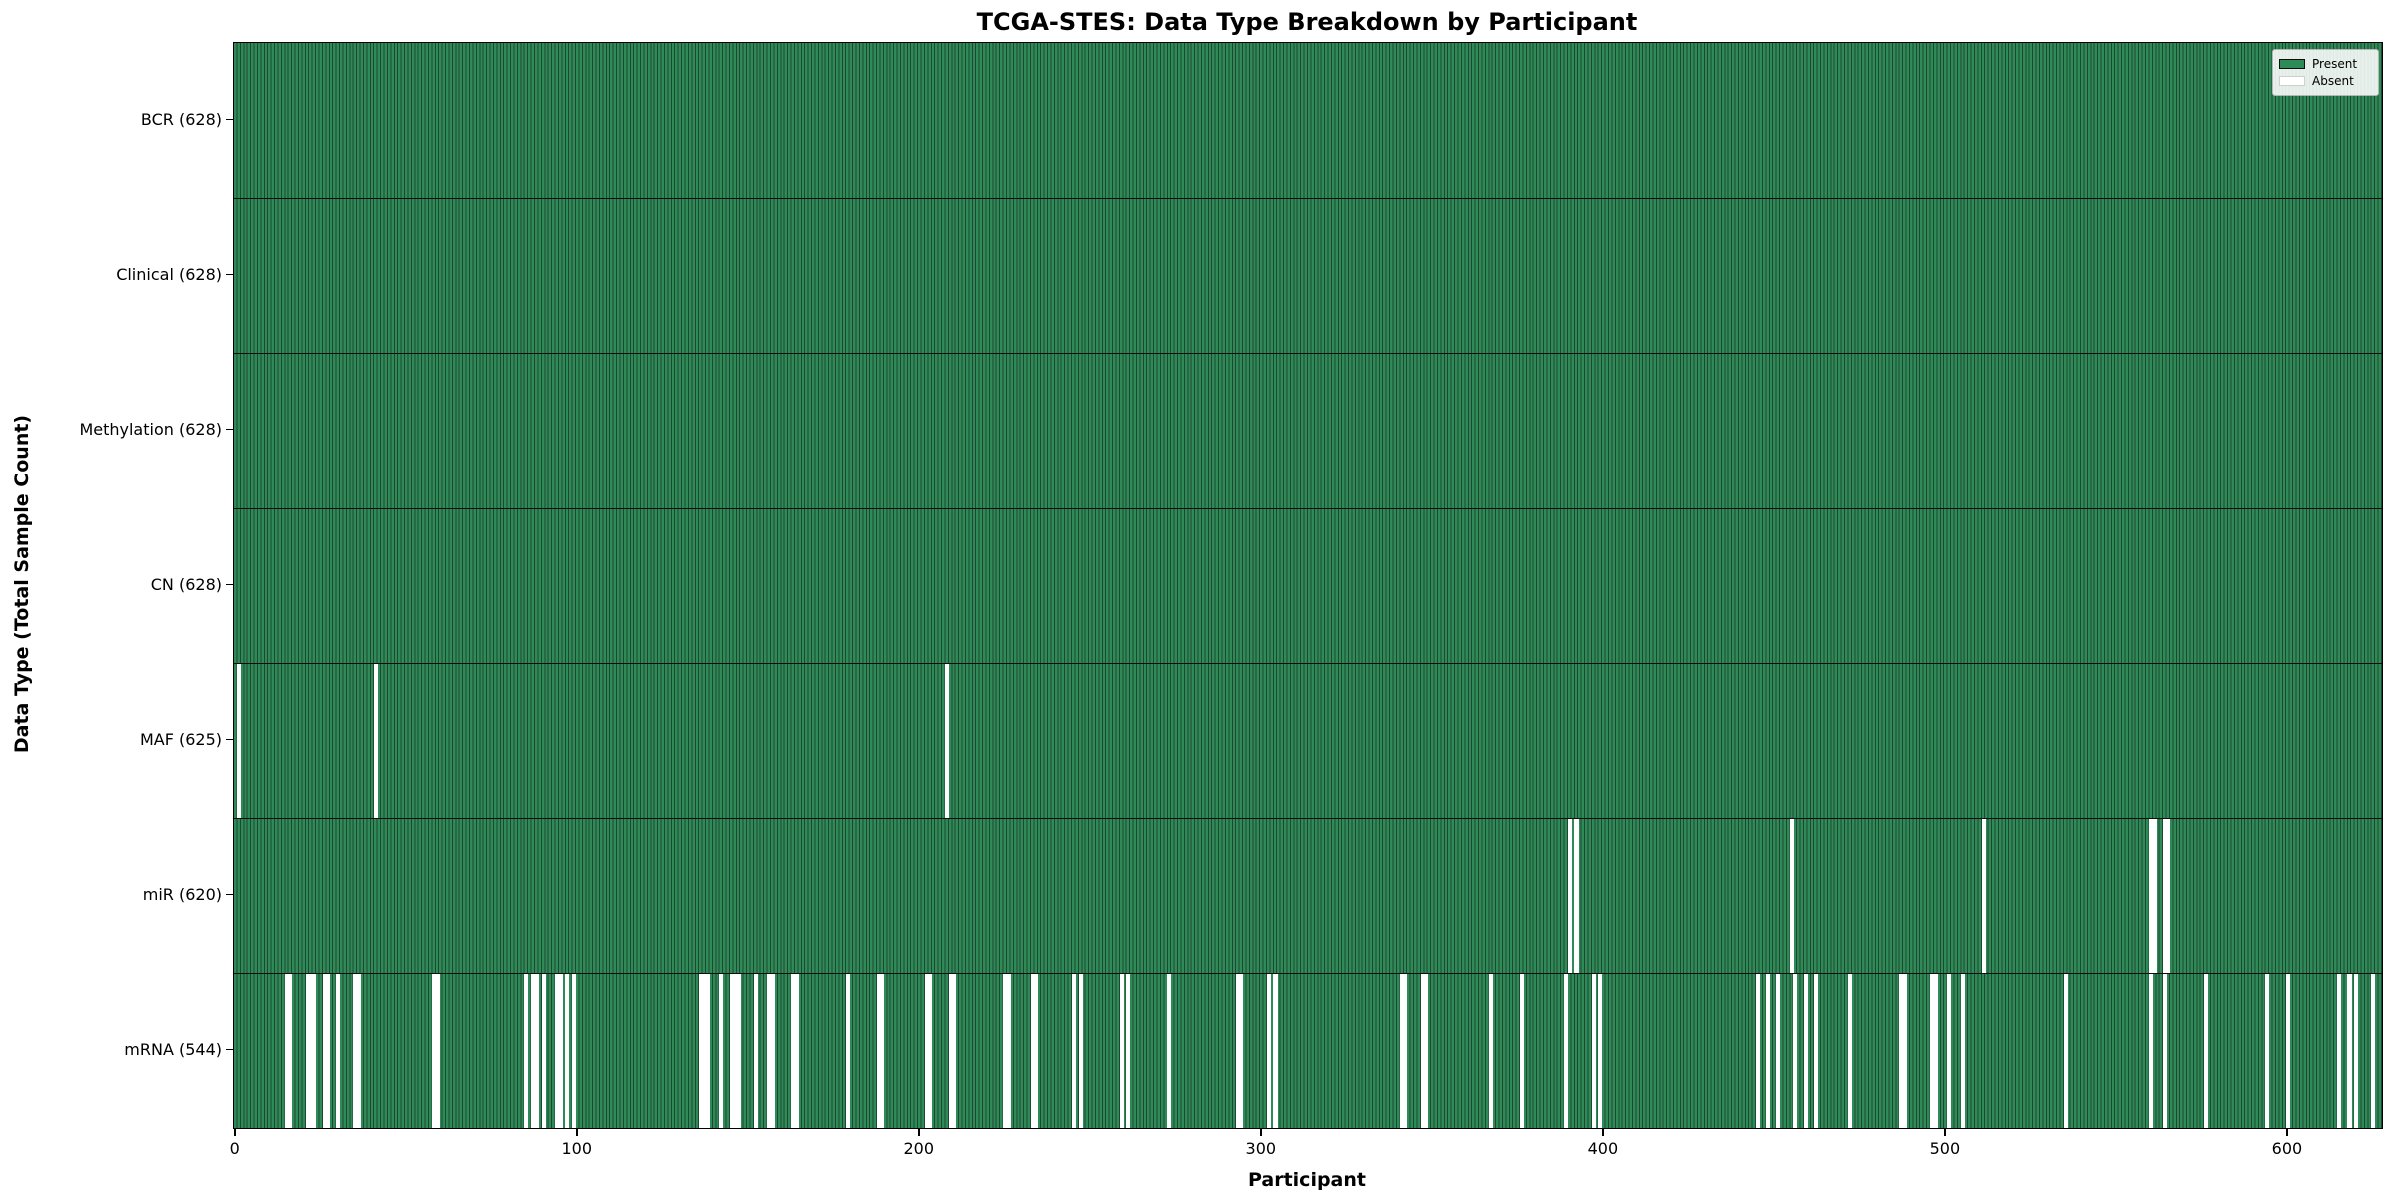  Describe the element at coordinates (1308, 430) in the screenshot. I see `data-row-Methylation` at that location.